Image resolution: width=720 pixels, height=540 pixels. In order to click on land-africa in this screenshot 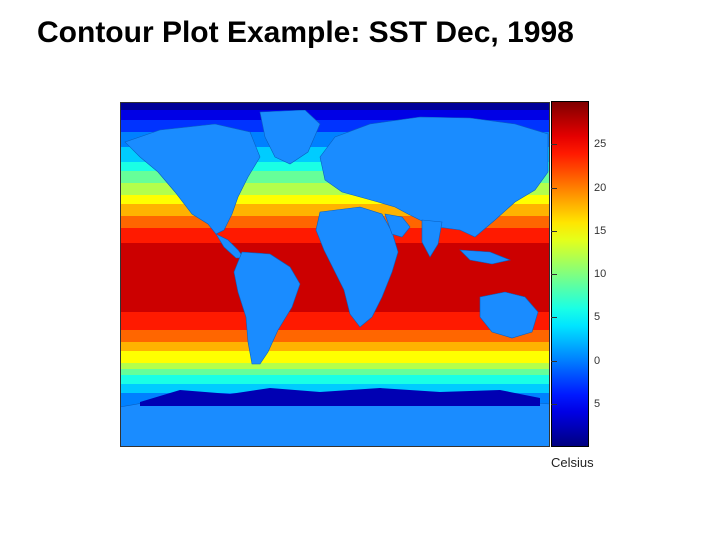, I will do `click(357, 267)`.